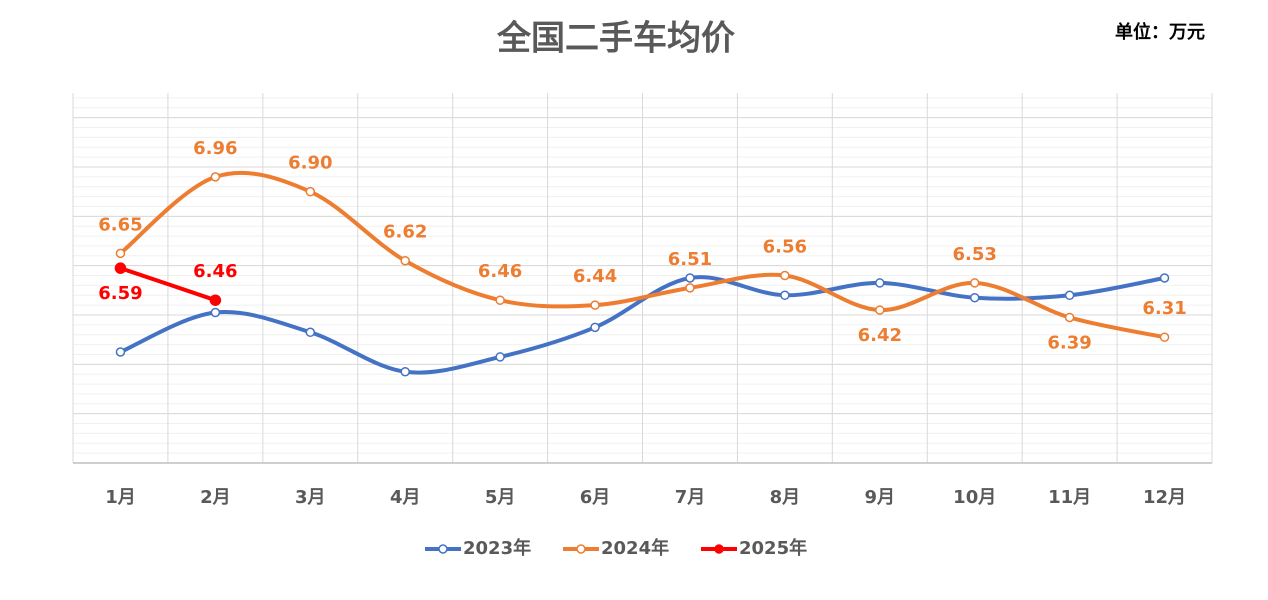 Image resolution: width=1268 pixels, height=600 pixels. I want to click on legend-label: 2023年, so click(497, 548).